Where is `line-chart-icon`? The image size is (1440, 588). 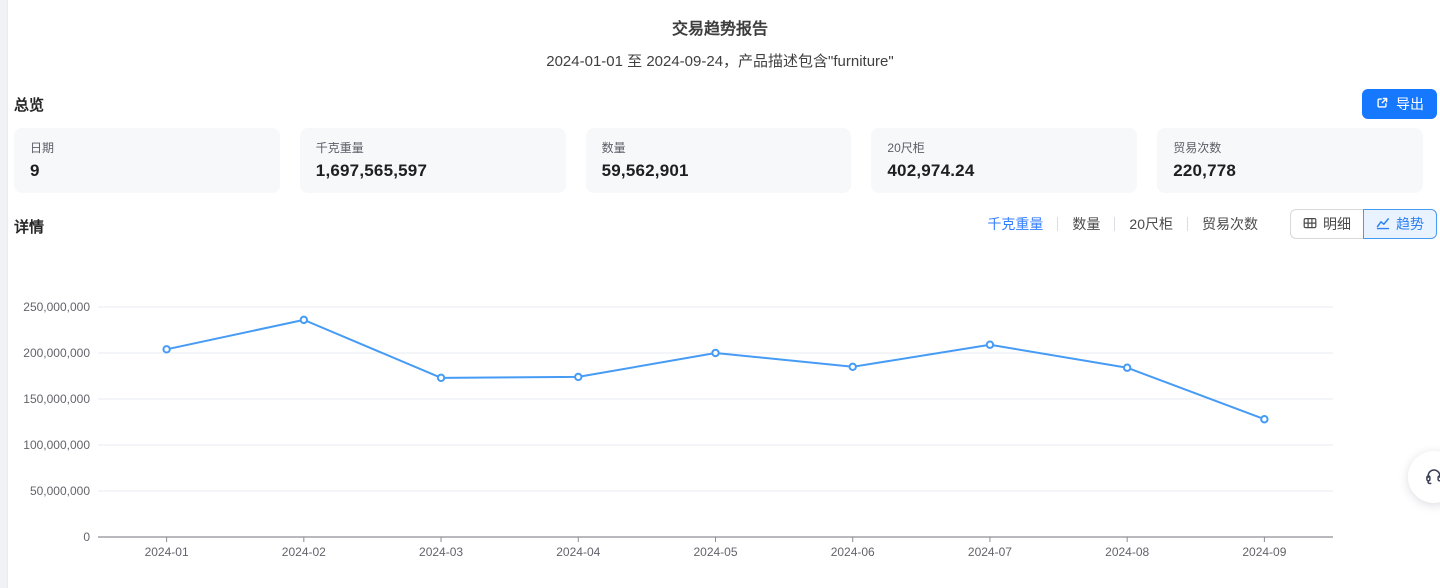 line-chart-icon is located at coordinates (1383, 224).